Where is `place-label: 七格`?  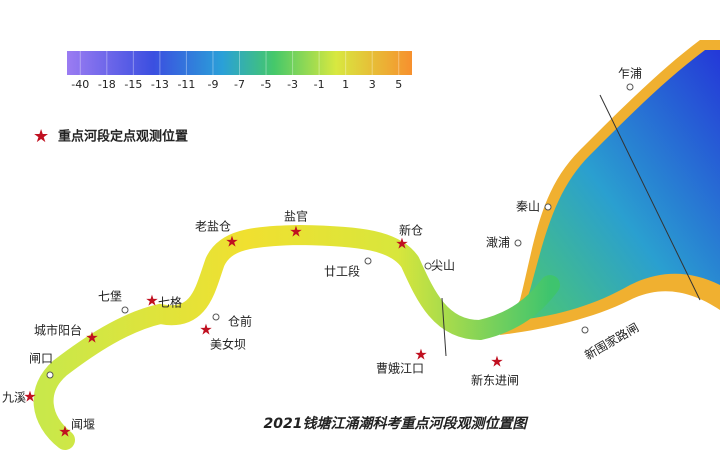
place-label: 七格 is located at coordinates (170, 302).